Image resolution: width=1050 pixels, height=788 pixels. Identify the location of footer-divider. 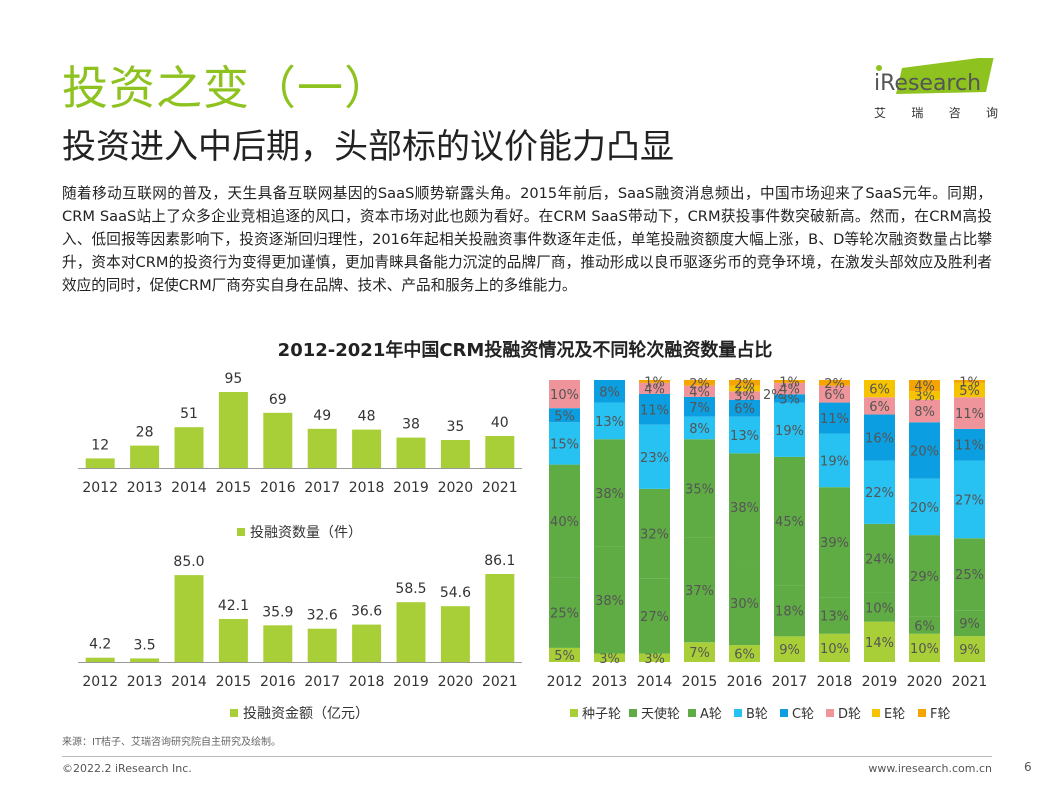
(527, 756).